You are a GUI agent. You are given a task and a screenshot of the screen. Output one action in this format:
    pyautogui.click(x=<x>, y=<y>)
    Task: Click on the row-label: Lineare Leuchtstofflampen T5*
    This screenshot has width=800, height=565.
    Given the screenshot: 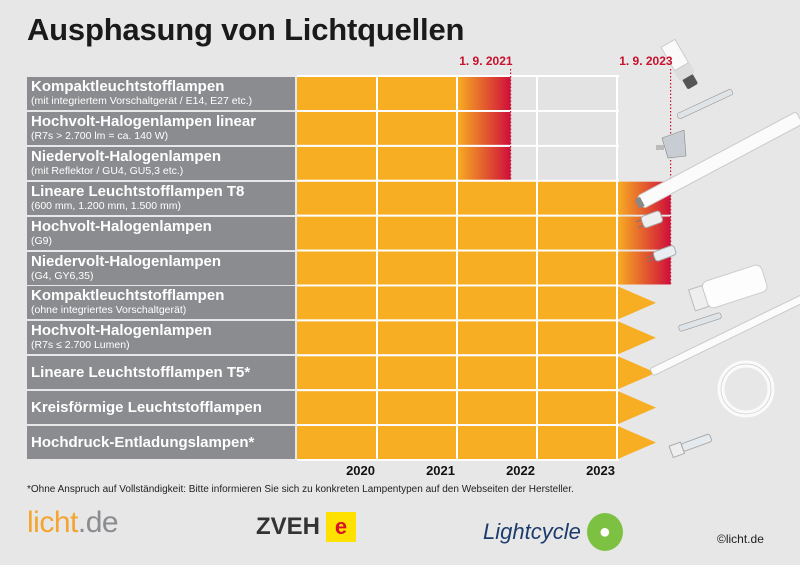 What is the action you would take?
    pyautogui.click(x=161, y=373)
    